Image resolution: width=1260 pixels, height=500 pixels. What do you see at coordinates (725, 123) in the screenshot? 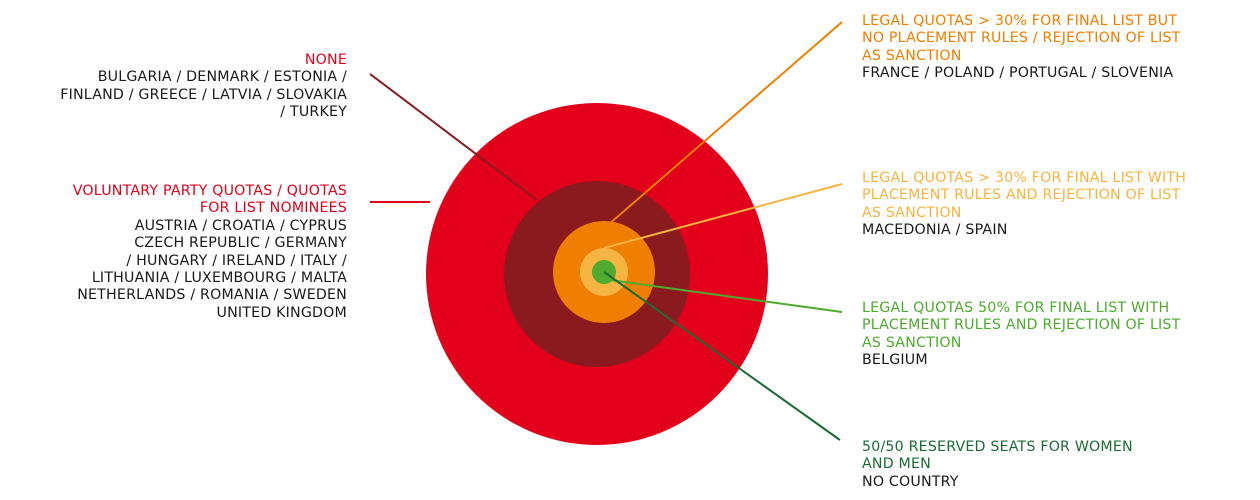
I see `leader-line-legal-quotas-30-no-placement` at bounding box center [725, 123].